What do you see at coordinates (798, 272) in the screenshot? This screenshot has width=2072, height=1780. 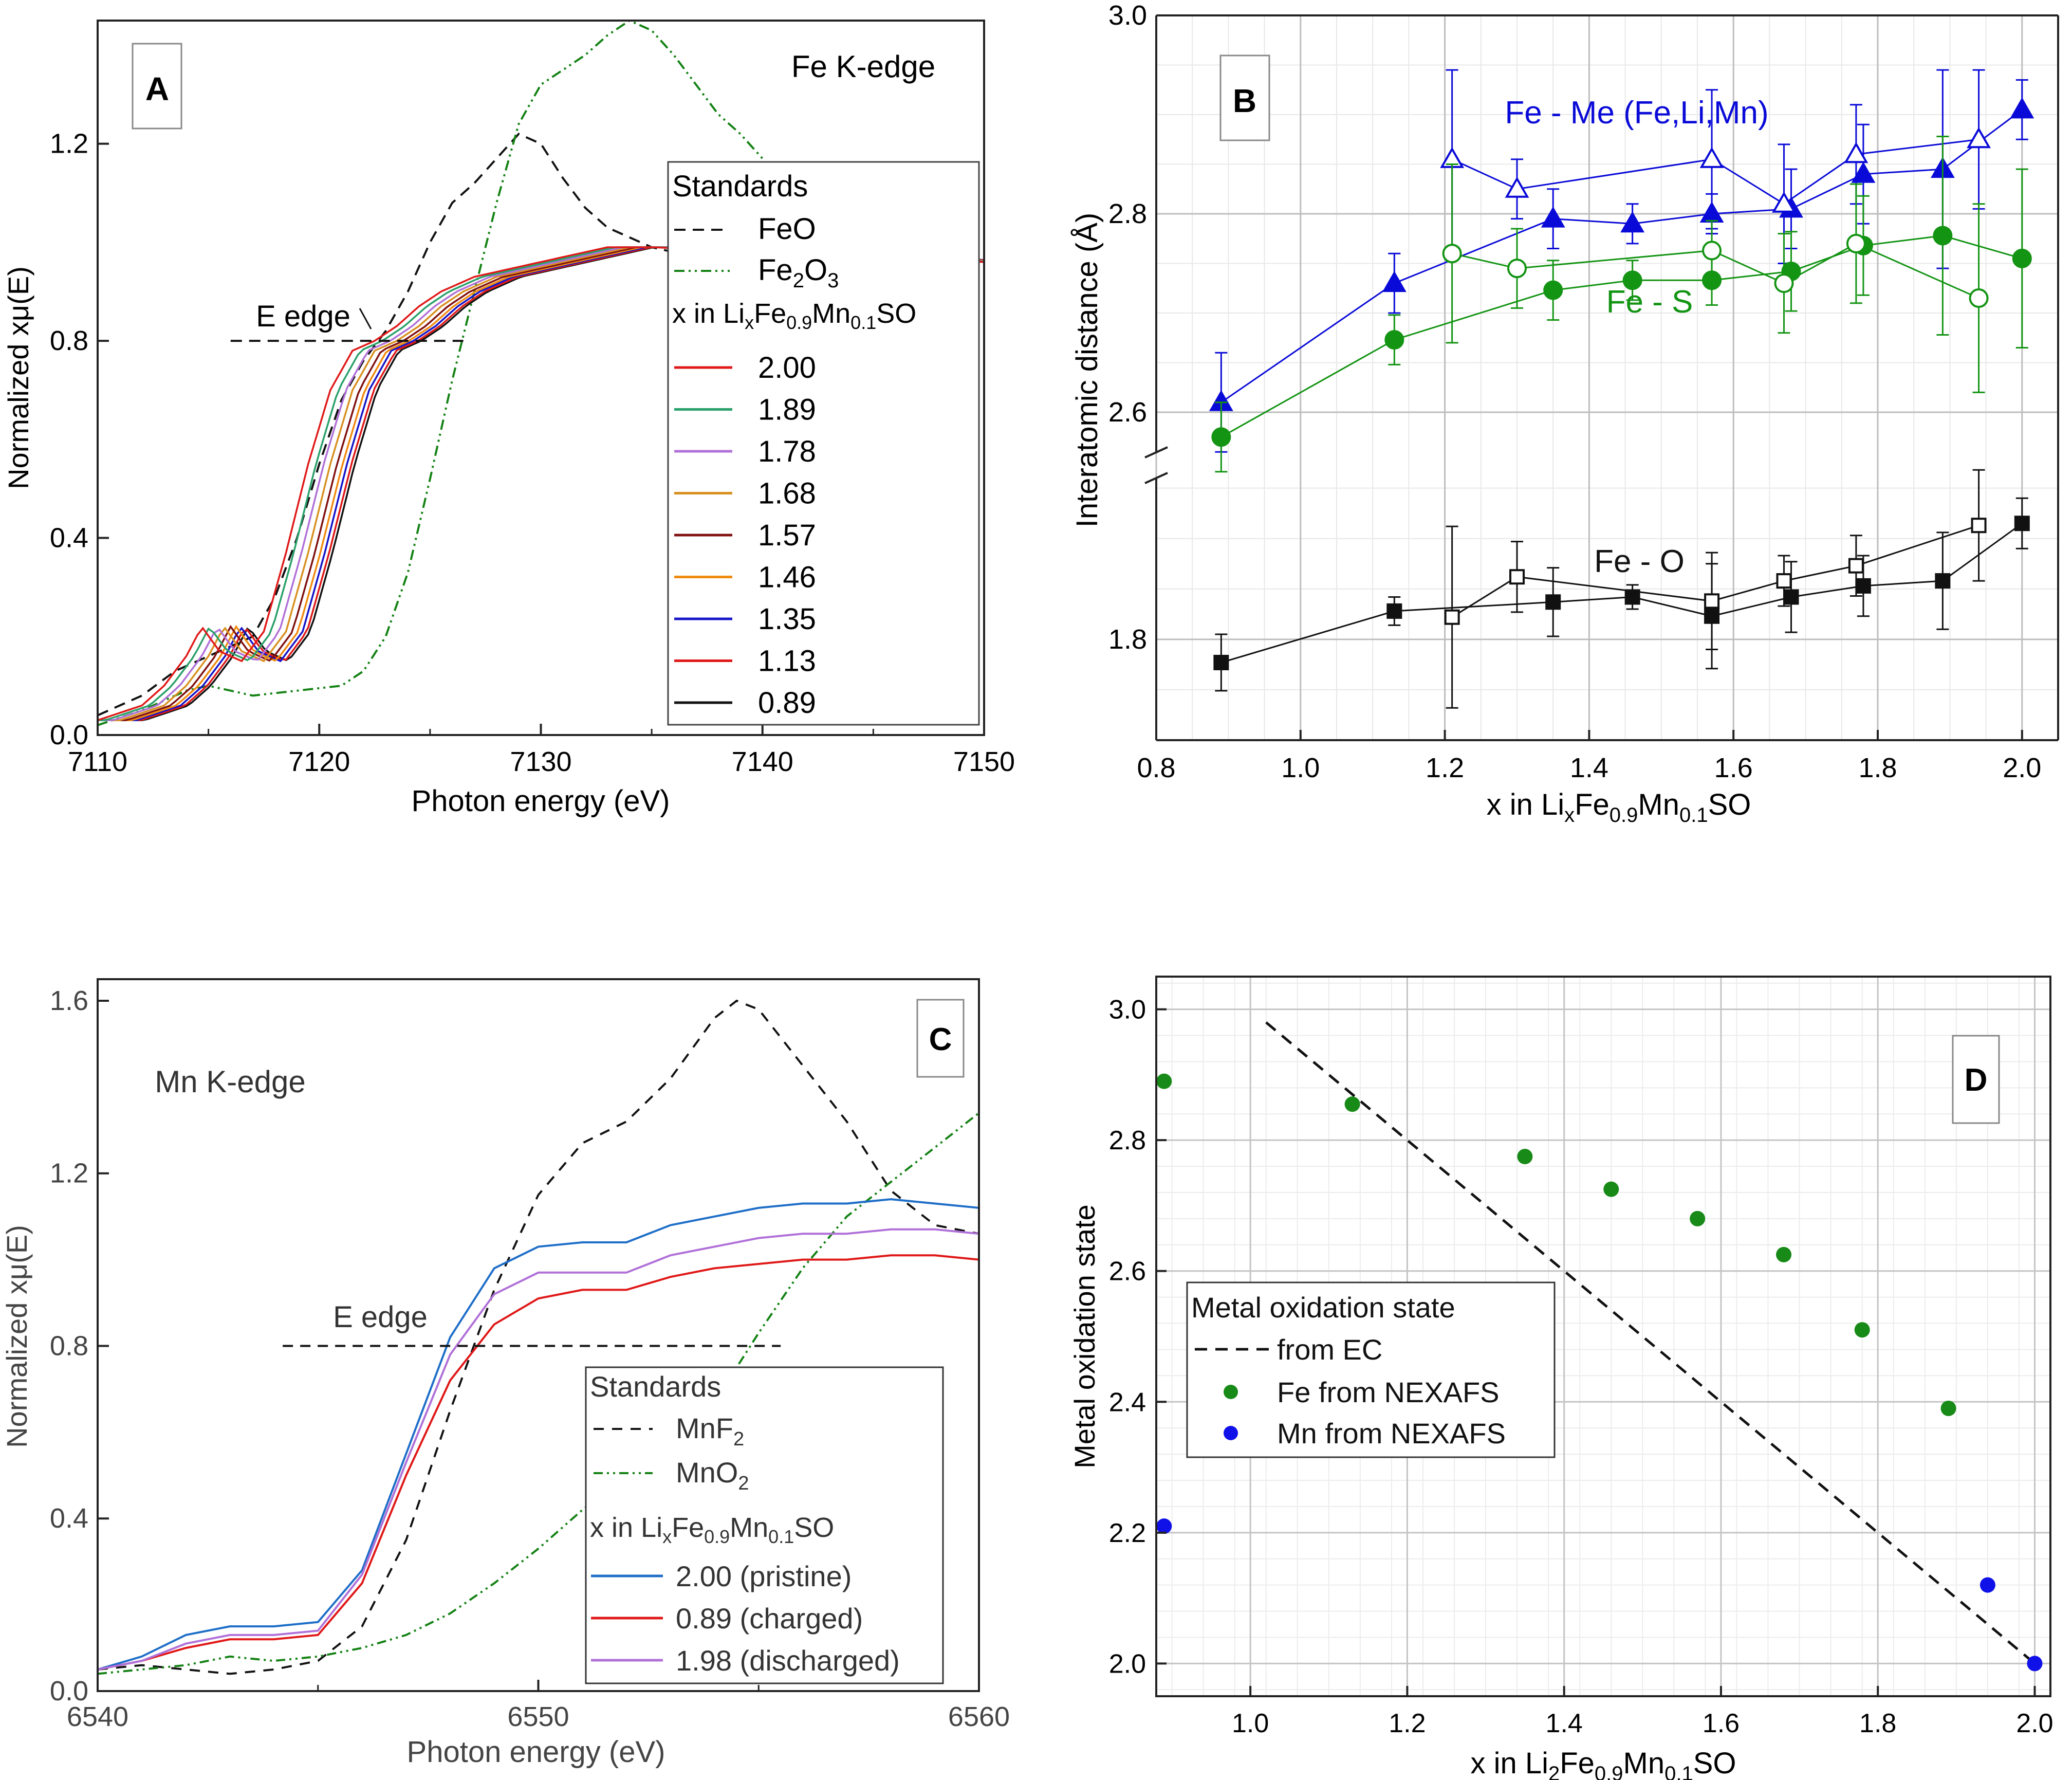 I see `fe2o3-legend-label: Fe2O3` at bounding box center [798, 272].